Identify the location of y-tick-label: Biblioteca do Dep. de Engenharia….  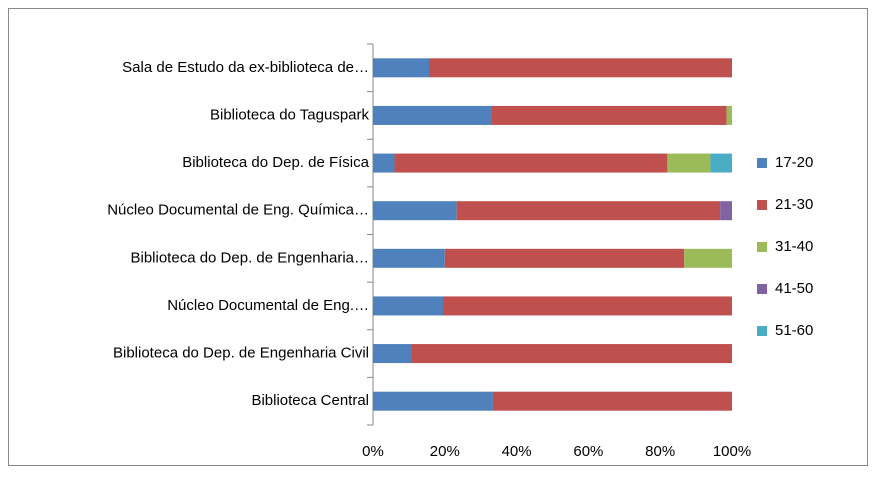
(250, 257).